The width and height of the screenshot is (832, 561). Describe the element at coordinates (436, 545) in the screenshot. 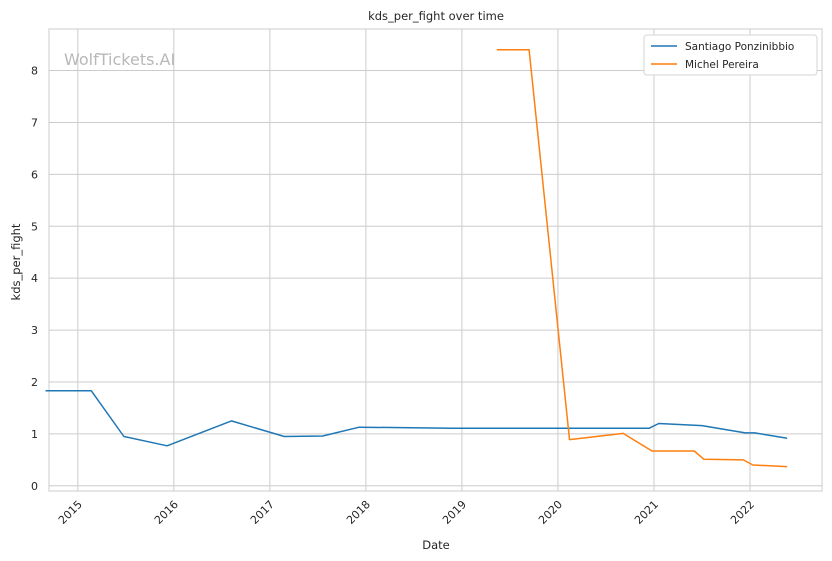

I see `x-axis-label: Date` at that location.